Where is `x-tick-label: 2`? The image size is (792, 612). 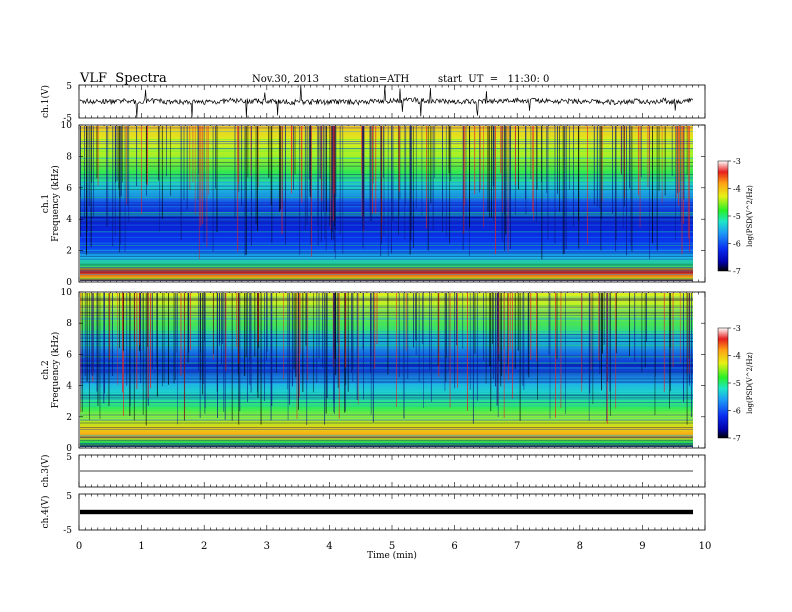 x-tick-label: 2 is located at coordinates (204, 546).